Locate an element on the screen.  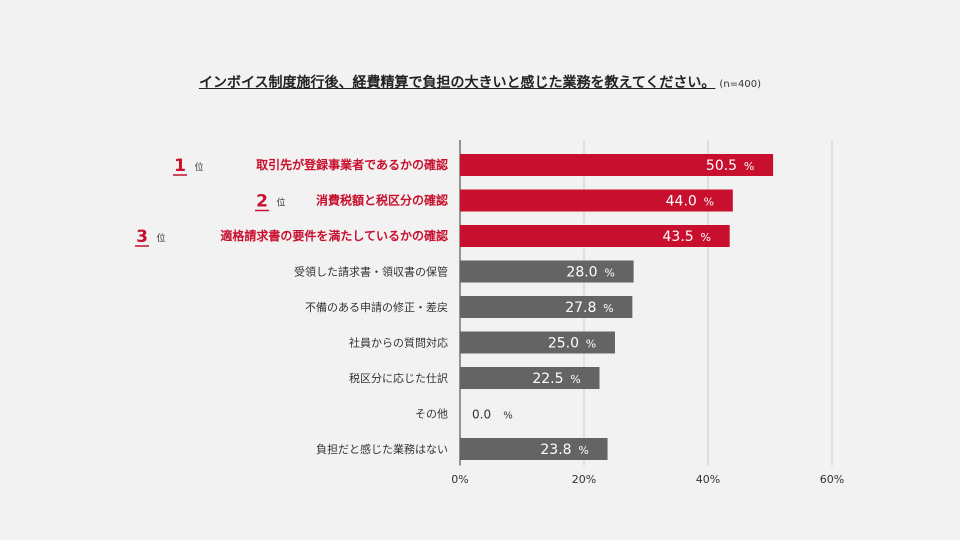
x-tick-label: 60% is located at coordinates (832, 479).